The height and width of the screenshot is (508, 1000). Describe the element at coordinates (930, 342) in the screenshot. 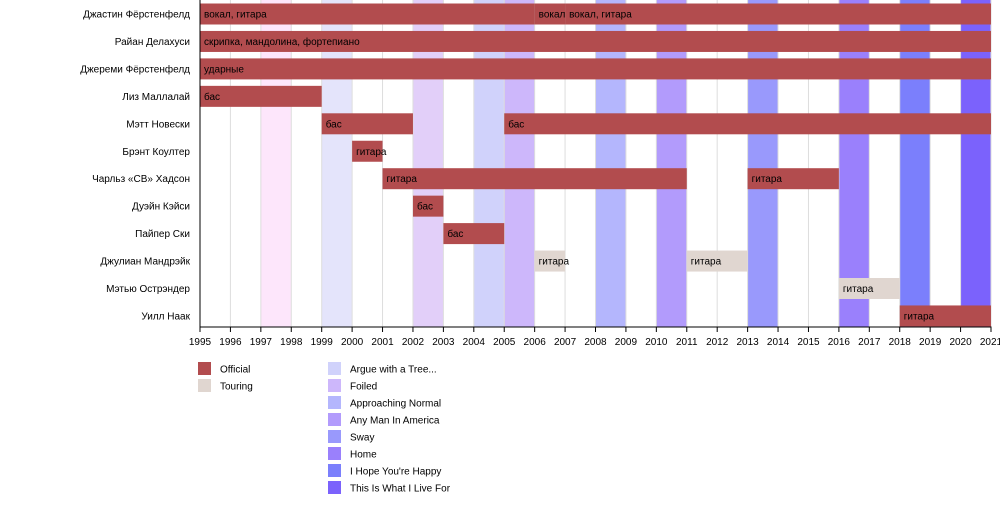

I see `x-tick-label: 2019` at that location.